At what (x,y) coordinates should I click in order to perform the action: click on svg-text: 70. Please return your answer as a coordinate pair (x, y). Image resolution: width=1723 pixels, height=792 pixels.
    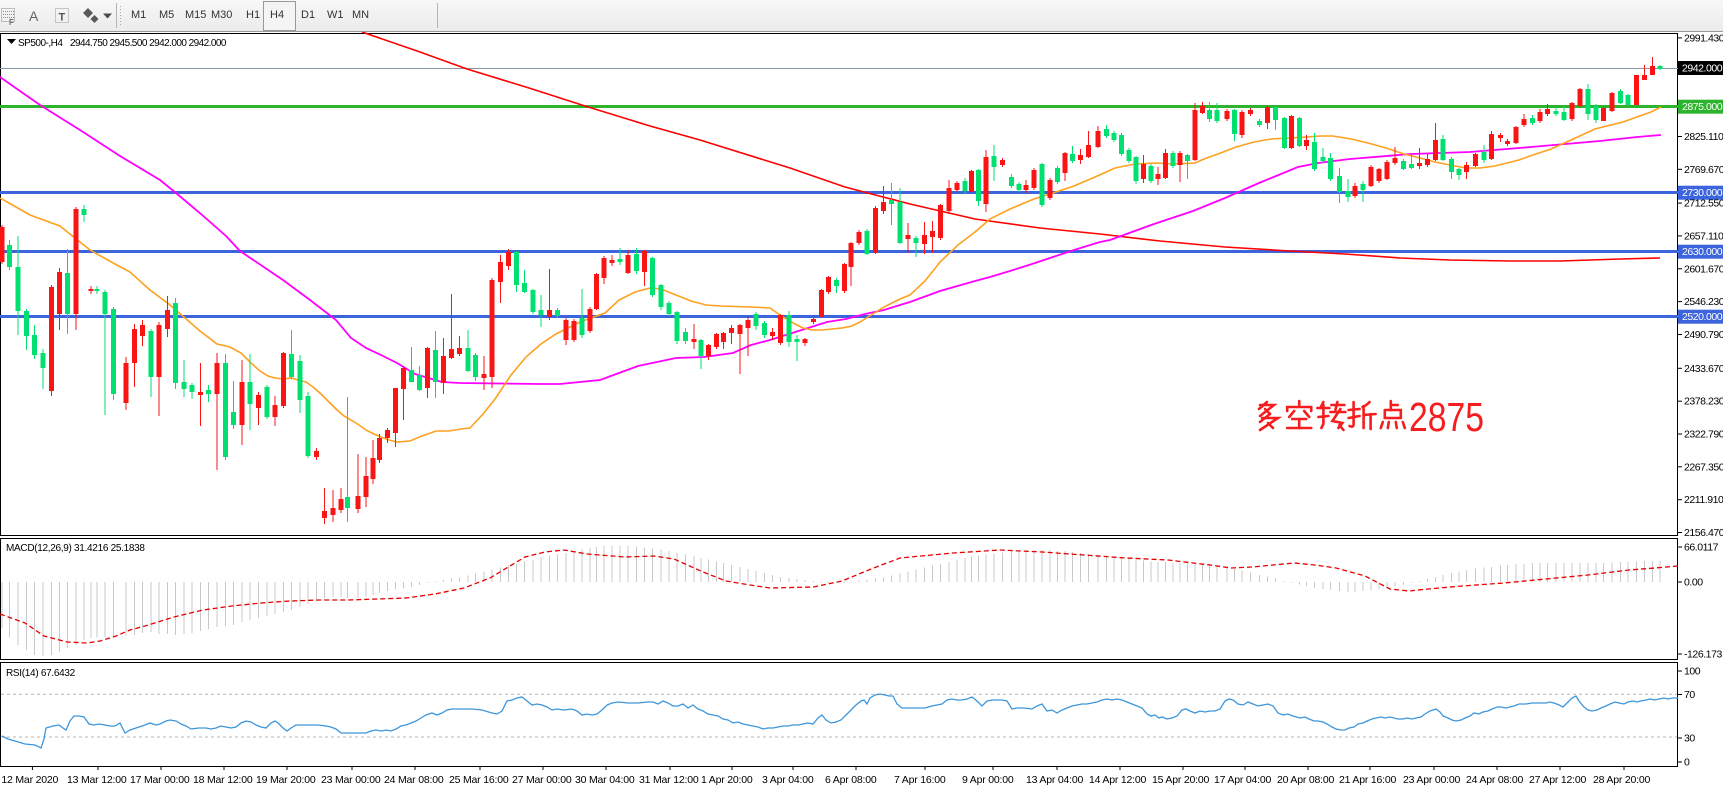
    Looking at the image, I should click on (1689, 695).